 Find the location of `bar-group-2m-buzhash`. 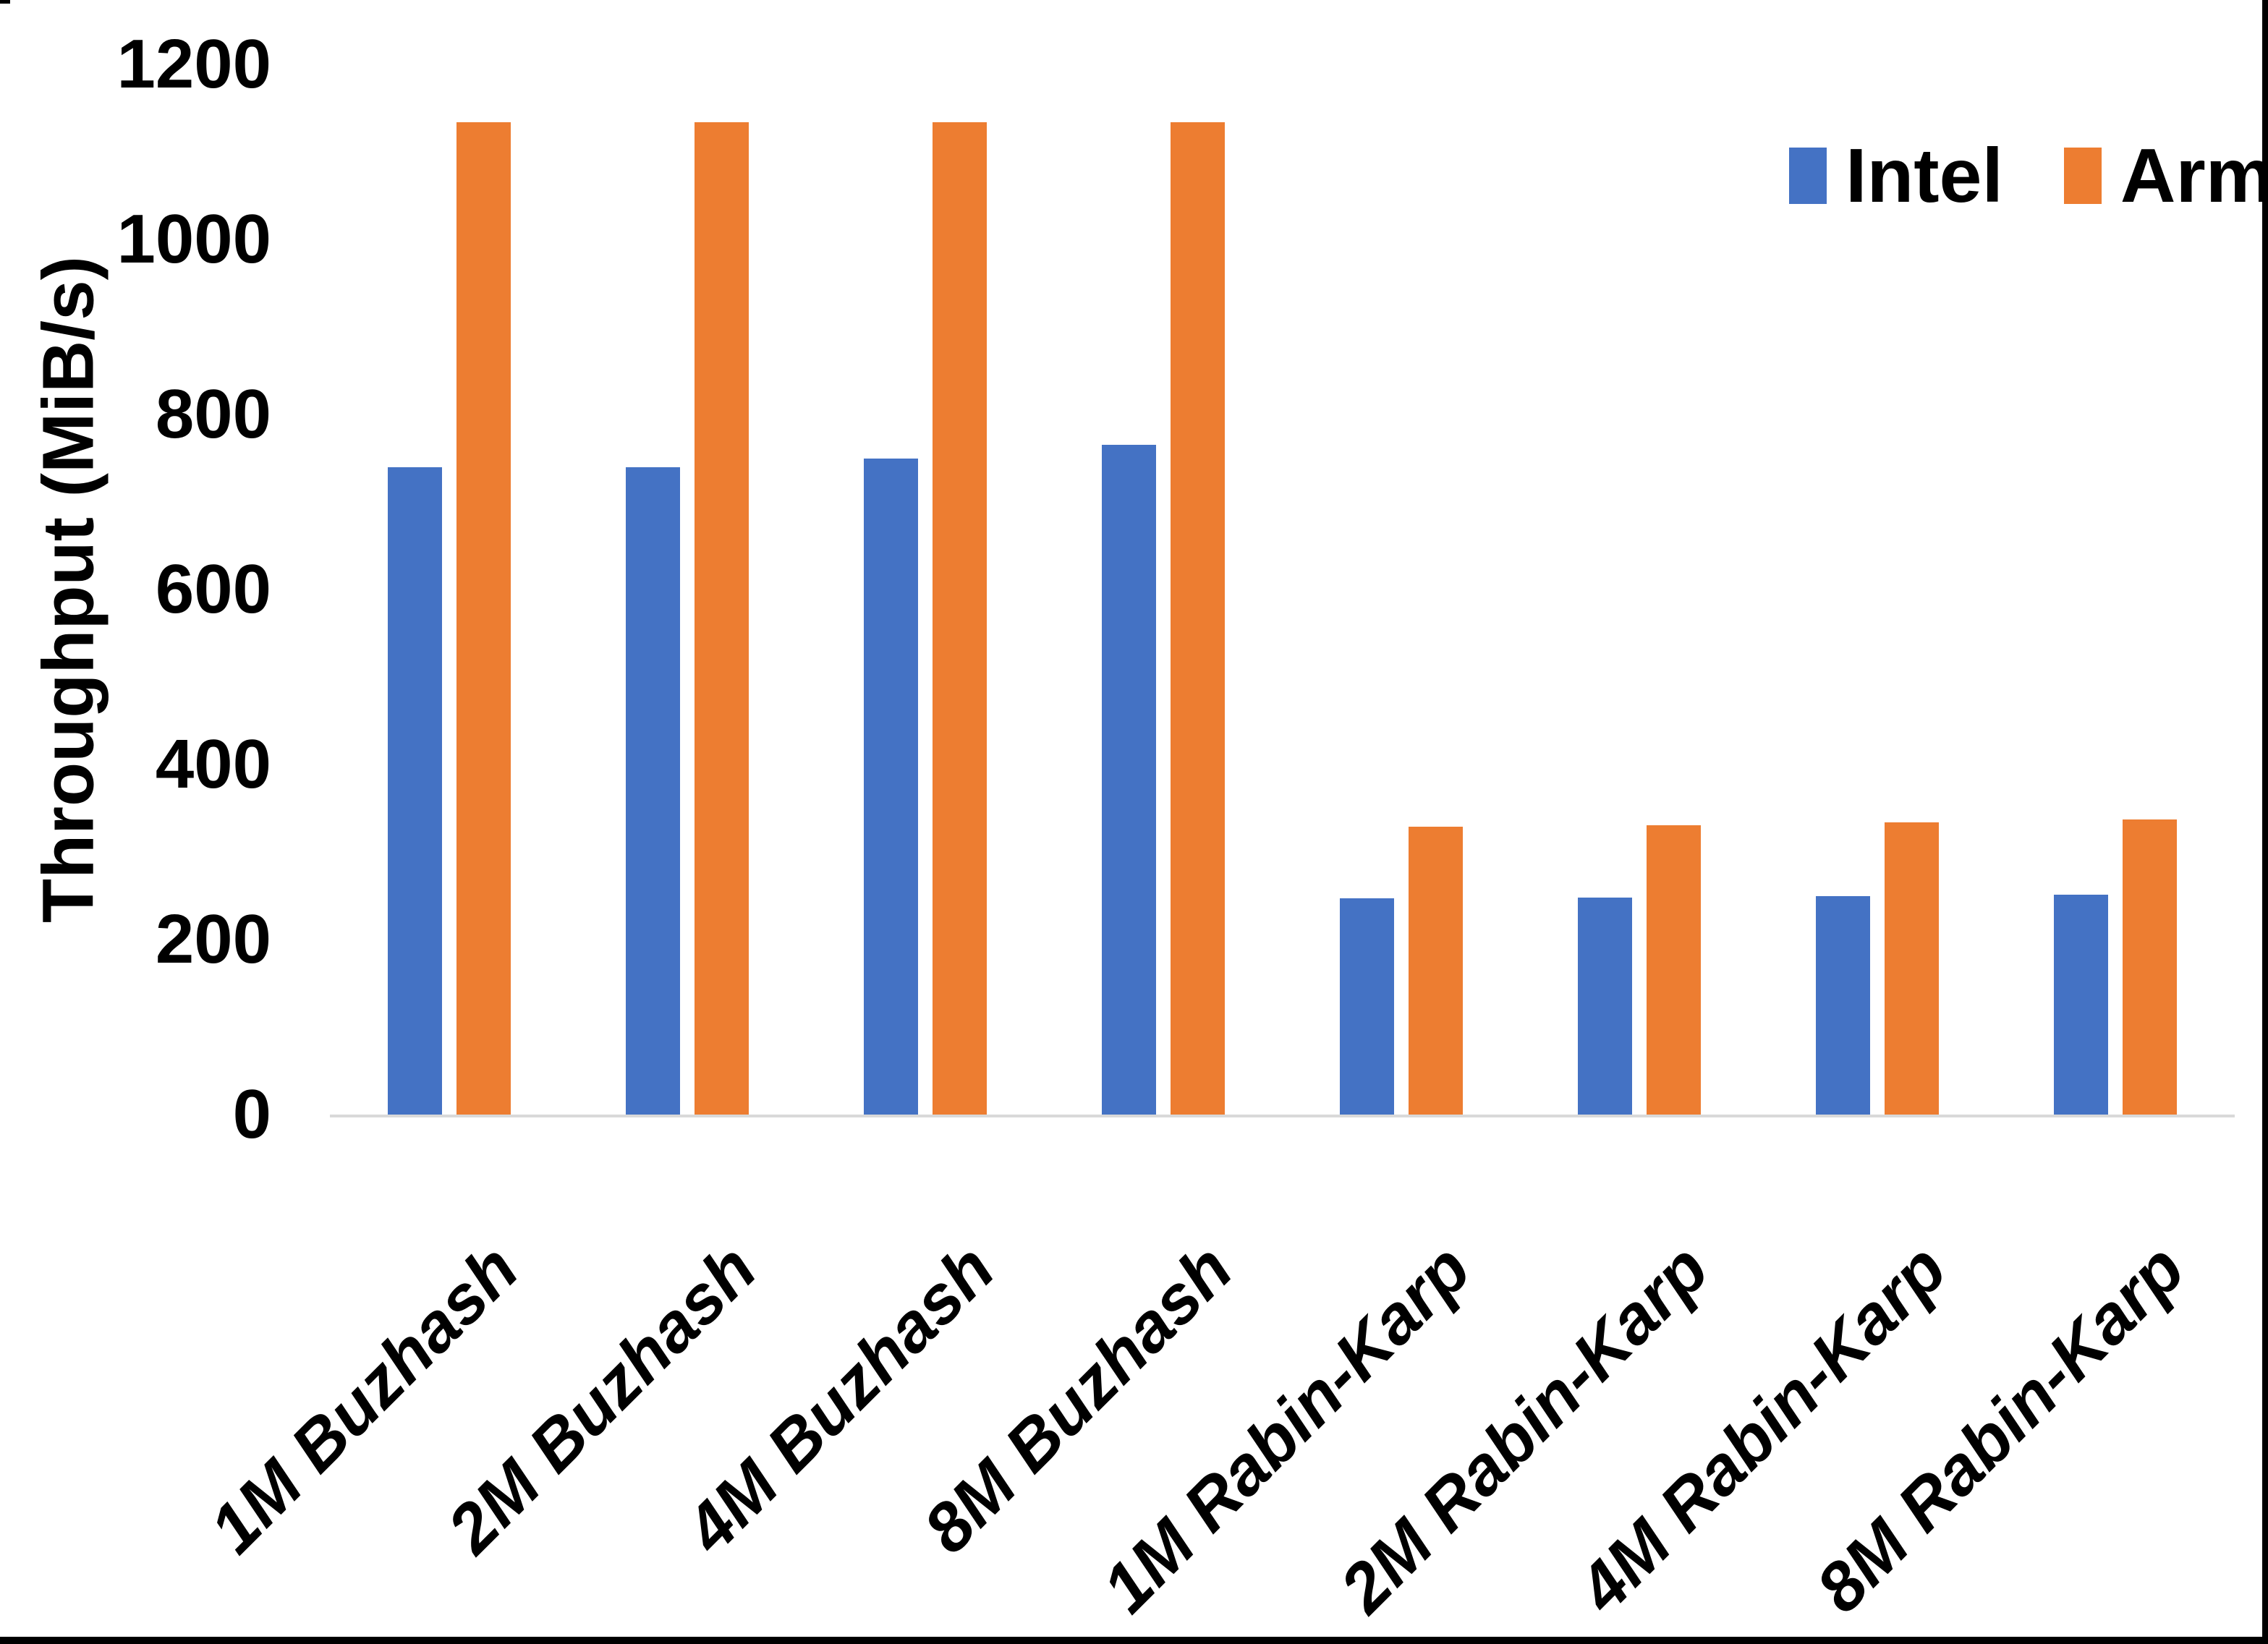

bar-group-2m-buzhash is located at coordinates (687, 589).